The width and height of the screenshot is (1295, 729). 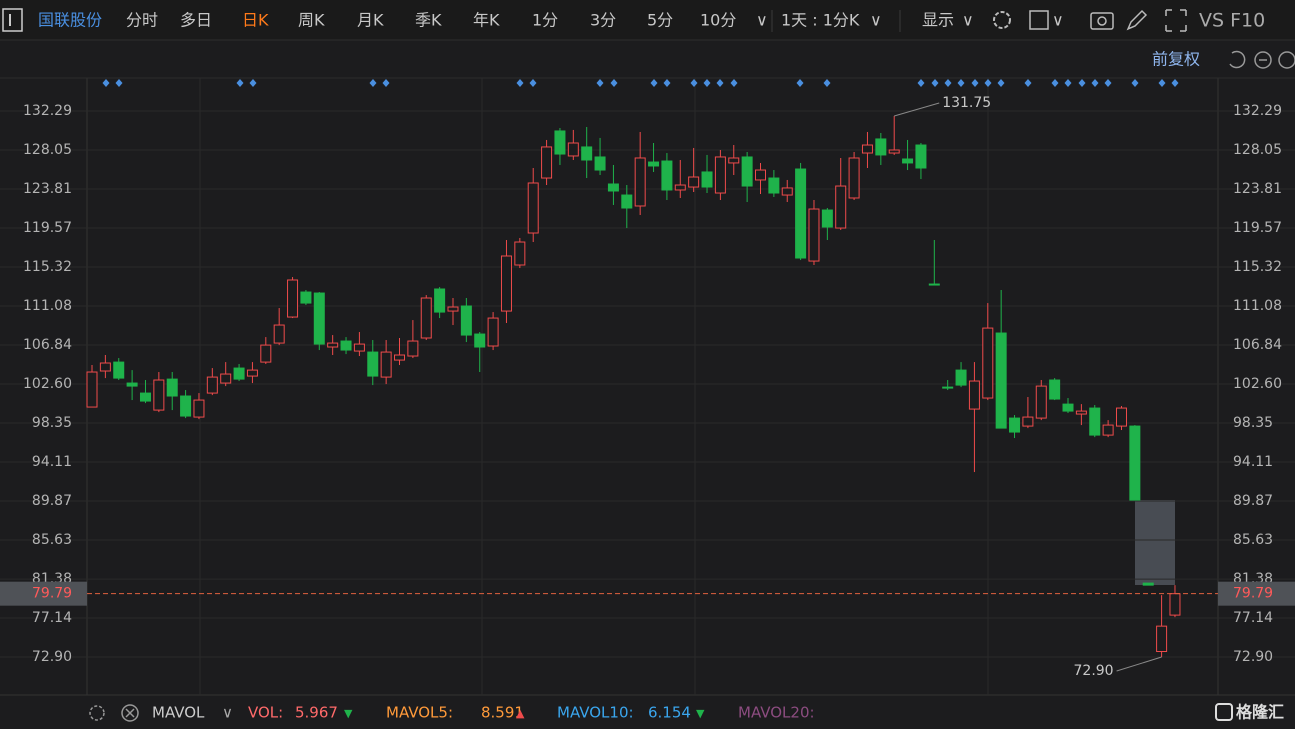 I want to click on y-tick-label: 94.11, so click(x=1253, y=462).